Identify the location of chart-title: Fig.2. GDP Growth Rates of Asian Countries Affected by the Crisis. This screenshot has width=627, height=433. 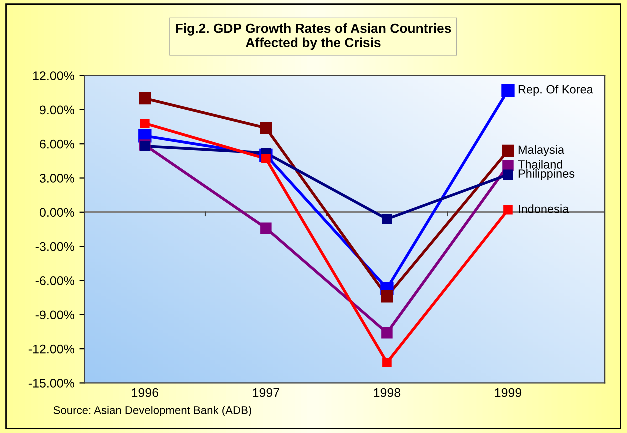
(314, 37).